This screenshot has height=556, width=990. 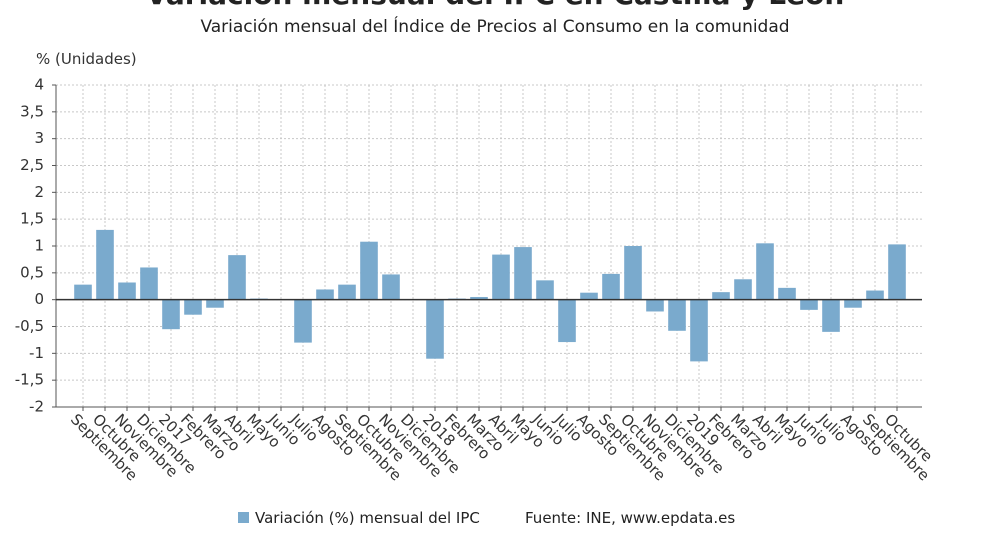 What do you see at coordinates (39, 192) in the screenshot?
I see `y-tick-label: 2` at bounding box center [39, 192].